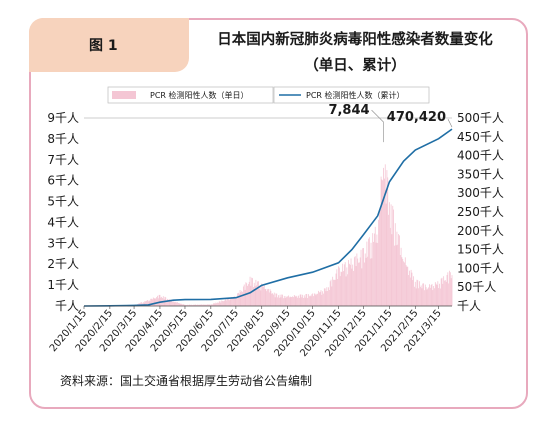 The height and width of the screenshot is (425, 554). What do you see at coordinates (416, 117) in the screenshot?
I see `annotation-cumulative-latest: 470,420` at bounding box center [416, 117].